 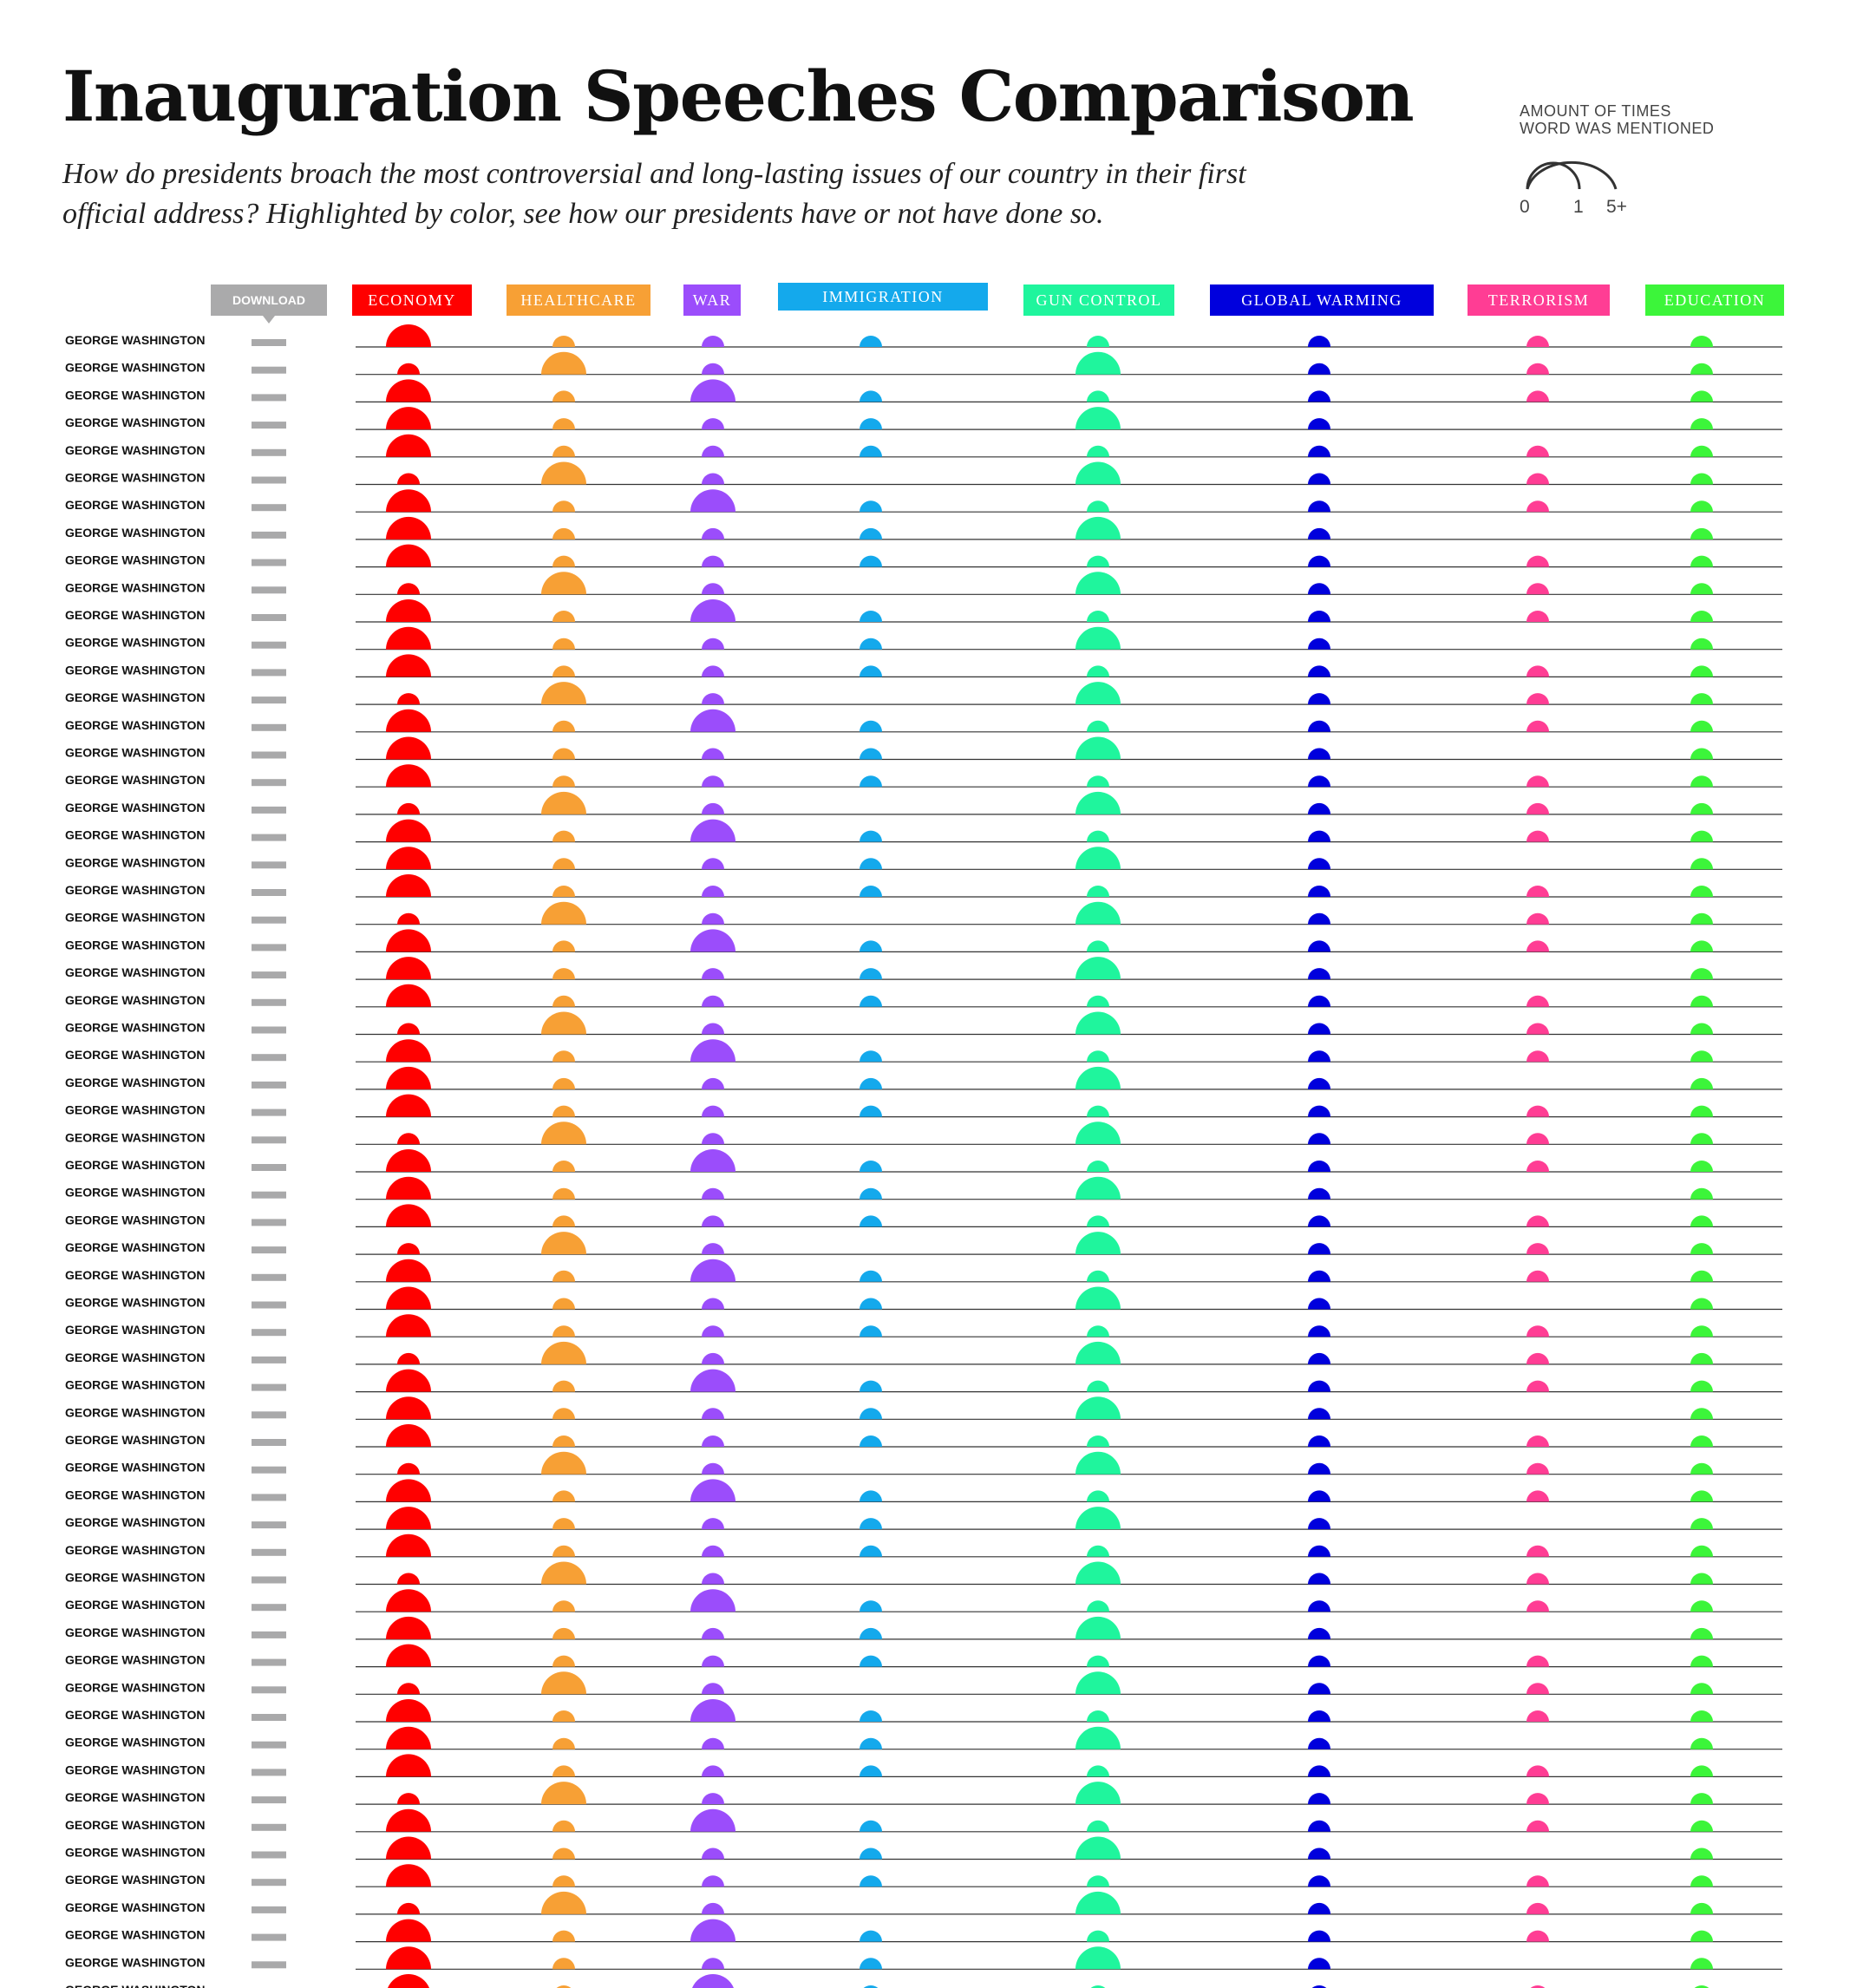 I want to click on category-terrorism: TERRORISM, so click(x=1539, y=300).